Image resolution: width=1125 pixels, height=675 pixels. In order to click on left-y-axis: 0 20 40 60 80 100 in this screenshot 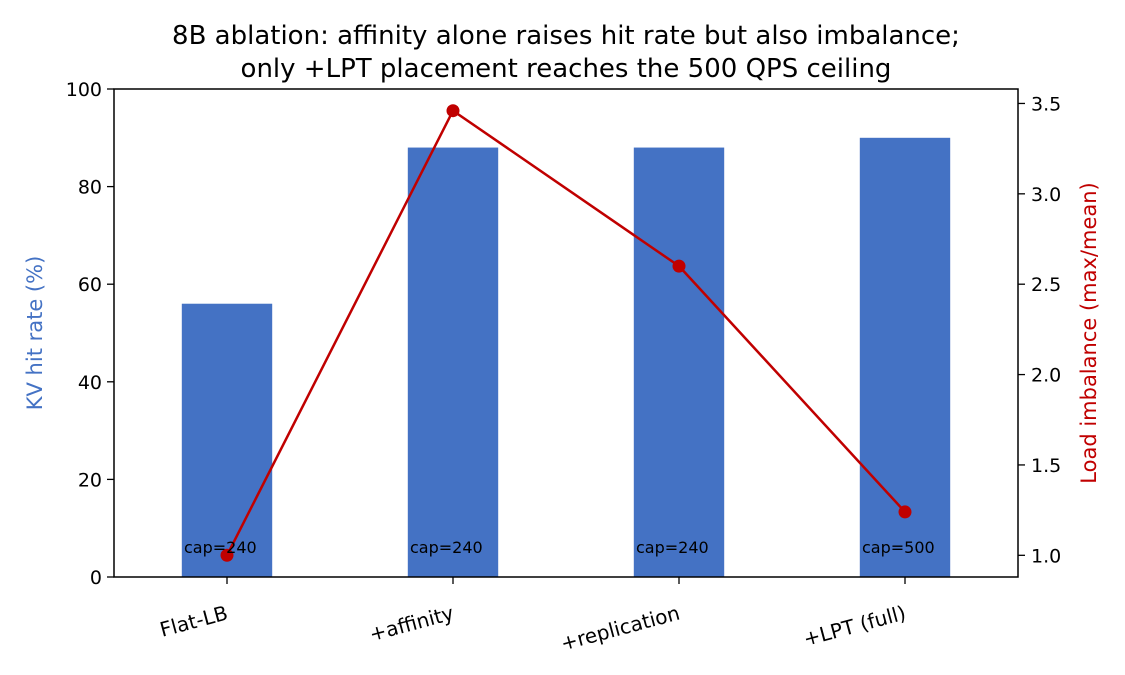, I will do `click(90, 334)`.